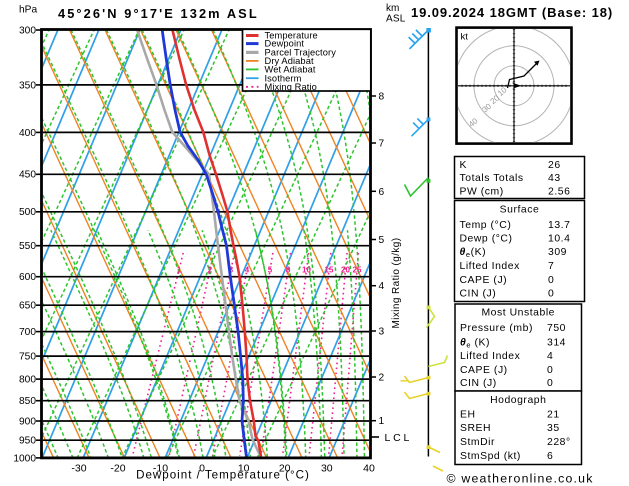  What do you see at coordinates (27, 30) in the screenshot?
I see `svg-text: 300` at bounding box center [27, 30].